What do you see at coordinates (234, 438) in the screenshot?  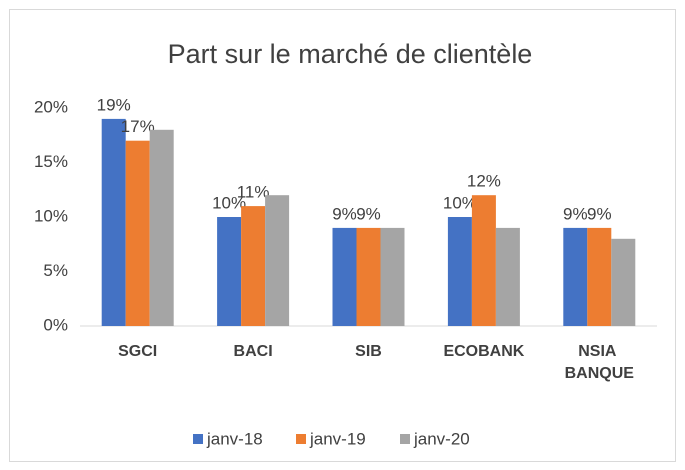 I see `legend-label: janv-18` at bounding box center [234, 438].